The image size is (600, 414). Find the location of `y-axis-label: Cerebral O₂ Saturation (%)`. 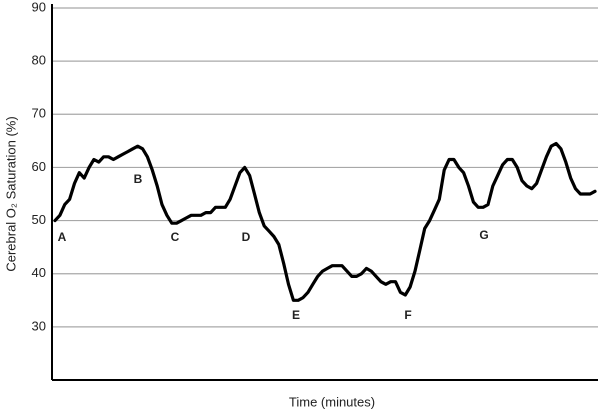

y-axis-label: Cerebral O₂ Saturation (%) is located at coordinates (10, 193).